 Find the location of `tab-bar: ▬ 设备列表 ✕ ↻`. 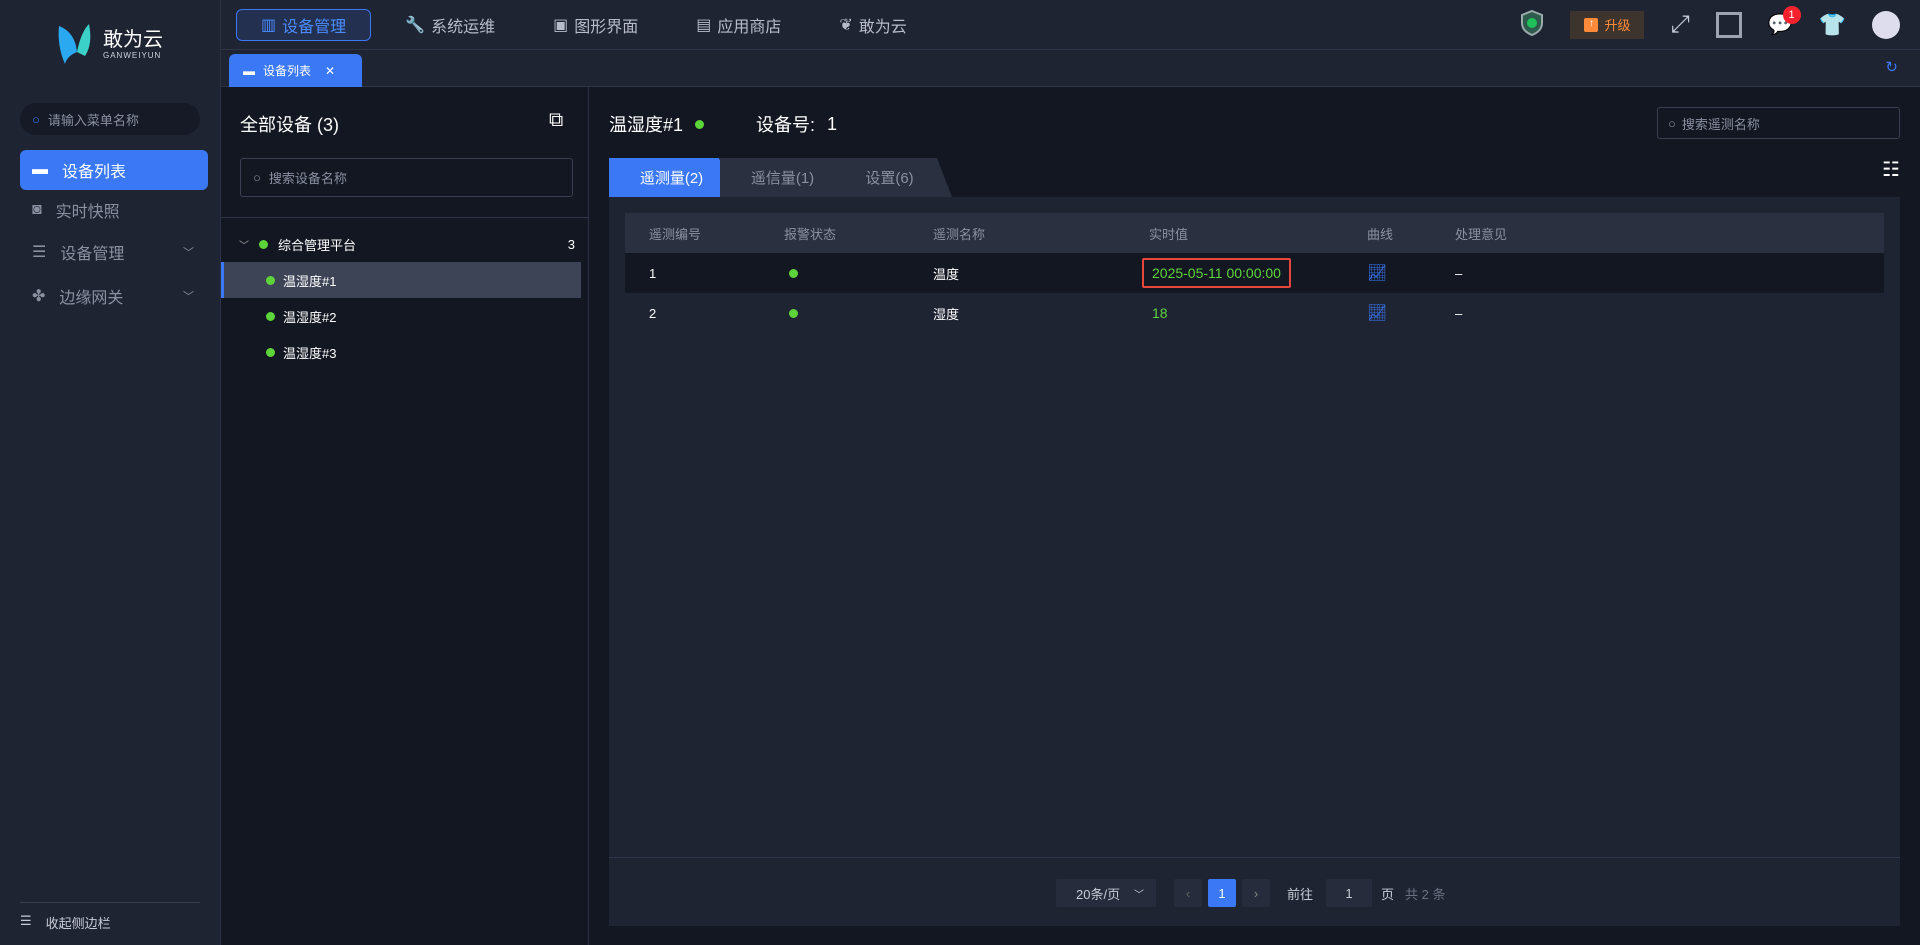

tab-bar: ▬ 设备列表 ✕ ↻ is located at coordinates (1070, 68).